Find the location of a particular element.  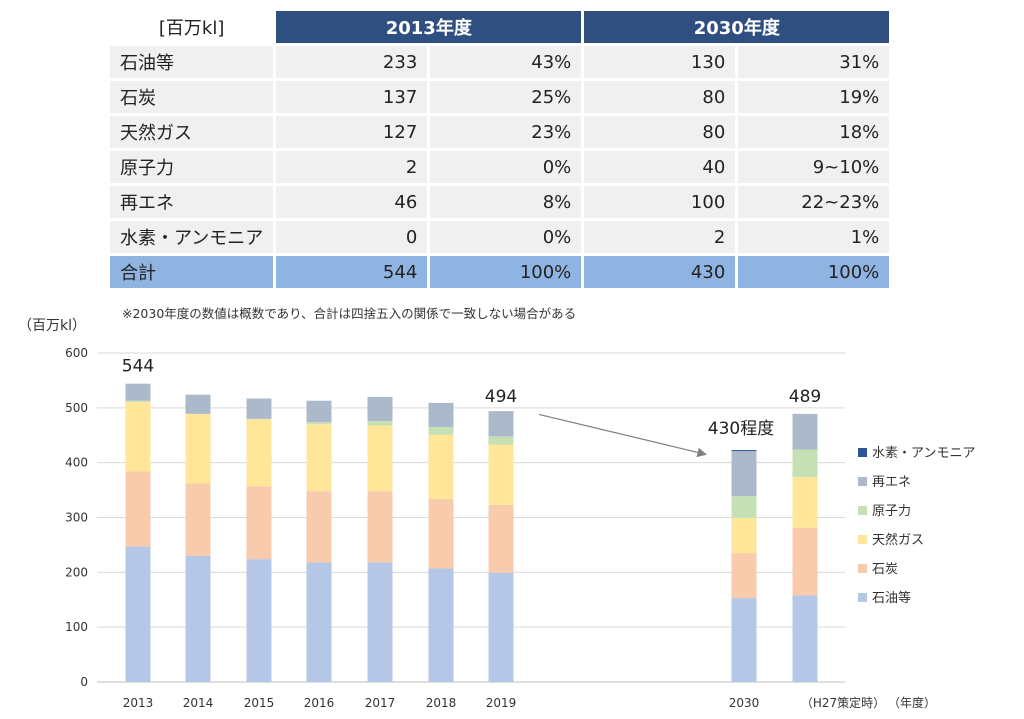

value-2013: 2 is located at coordinates (352, 167).